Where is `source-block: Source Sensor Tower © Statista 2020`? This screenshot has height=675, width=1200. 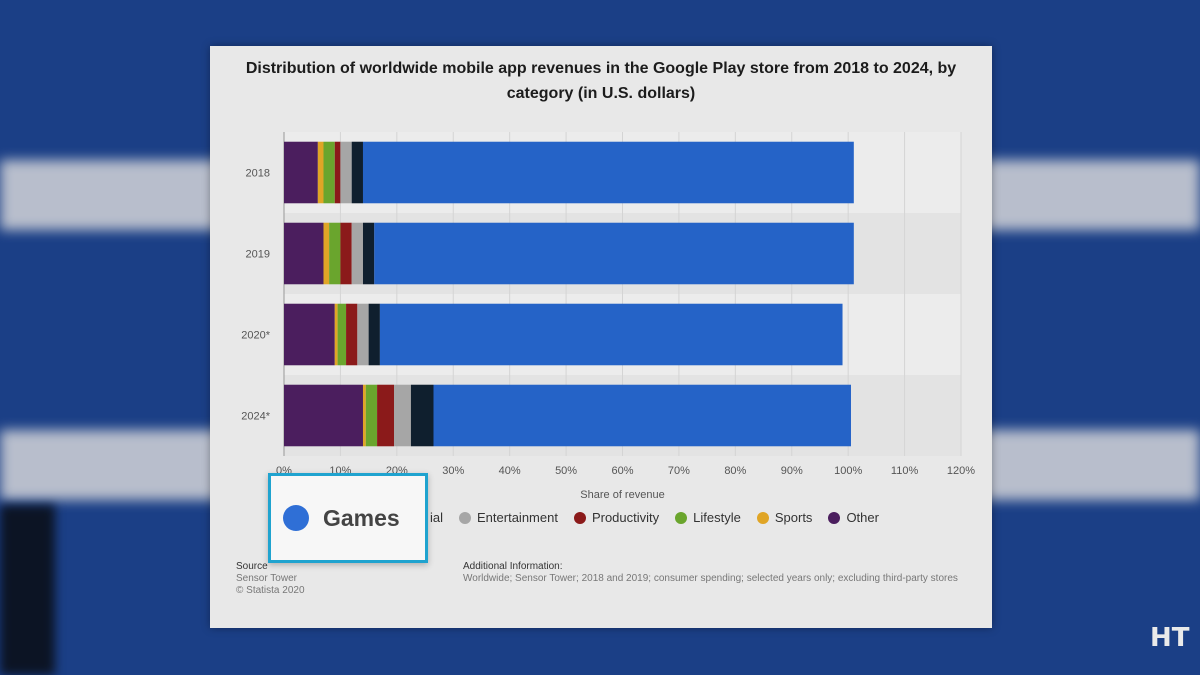 source-block: Source Sensor Tower © Statista 2020 is located at coordinates (270, 579).